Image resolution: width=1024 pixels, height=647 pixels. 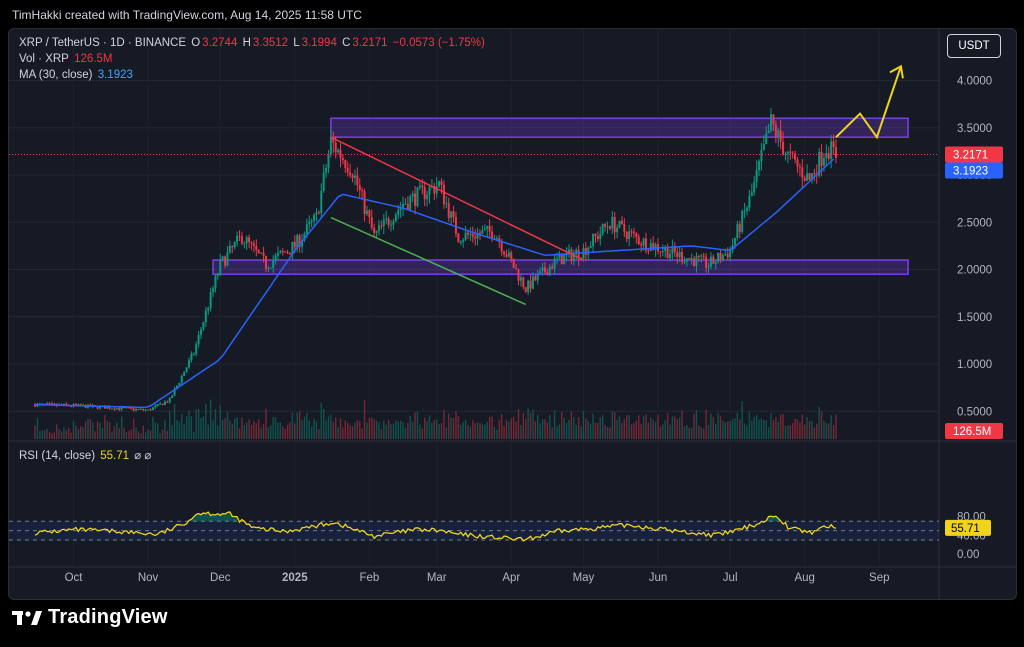 I want to click on rsi-axis-badge-label: 55.71, so click(x=965, y=529).